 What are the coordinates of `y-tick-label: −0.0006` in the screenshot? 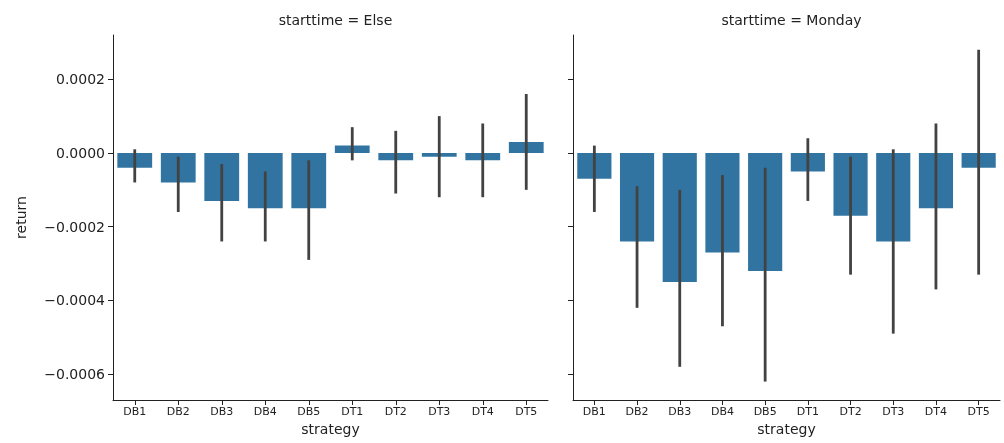 It's located at (75, 374).